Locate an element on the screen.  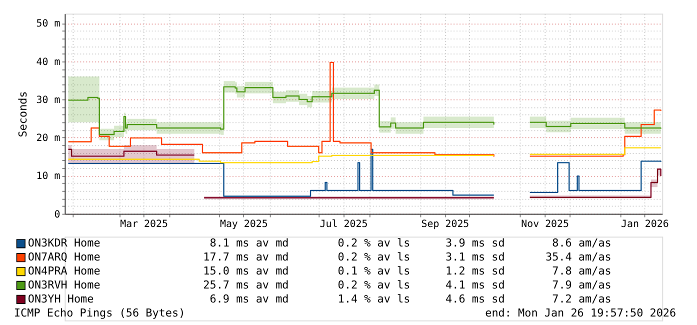
y-tick-label: 40 m is located at coordinates (48, 62).